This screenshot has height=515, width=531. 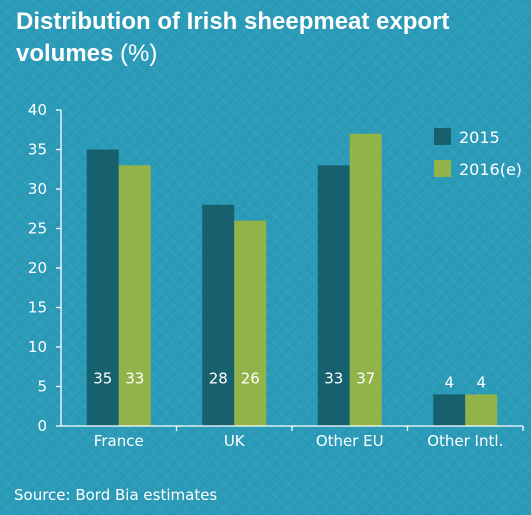 I want to click on y-tick-label: 10, so click(x=37, y=347).